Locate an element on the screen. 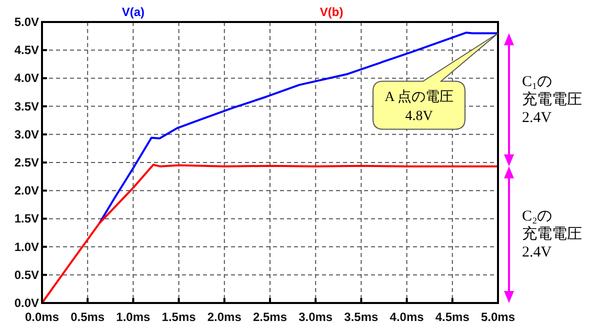  y-tick-label: 4.0V is located at coordinates (26, 78).